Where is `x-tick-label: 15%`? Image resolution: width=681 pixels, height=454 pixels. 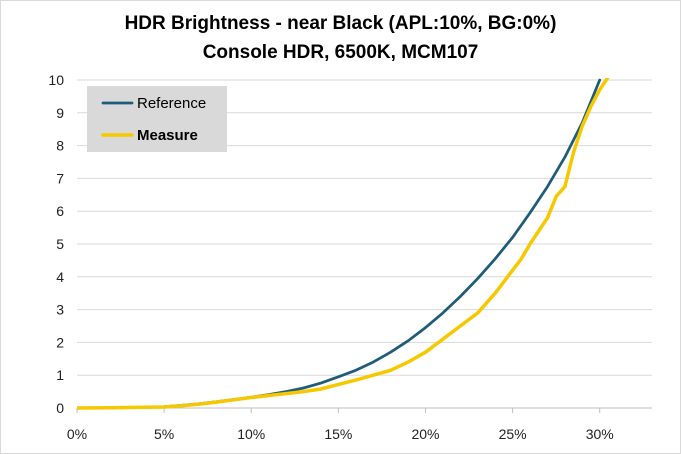
x-tick-label: 15% is located at coordinates (338, 434).